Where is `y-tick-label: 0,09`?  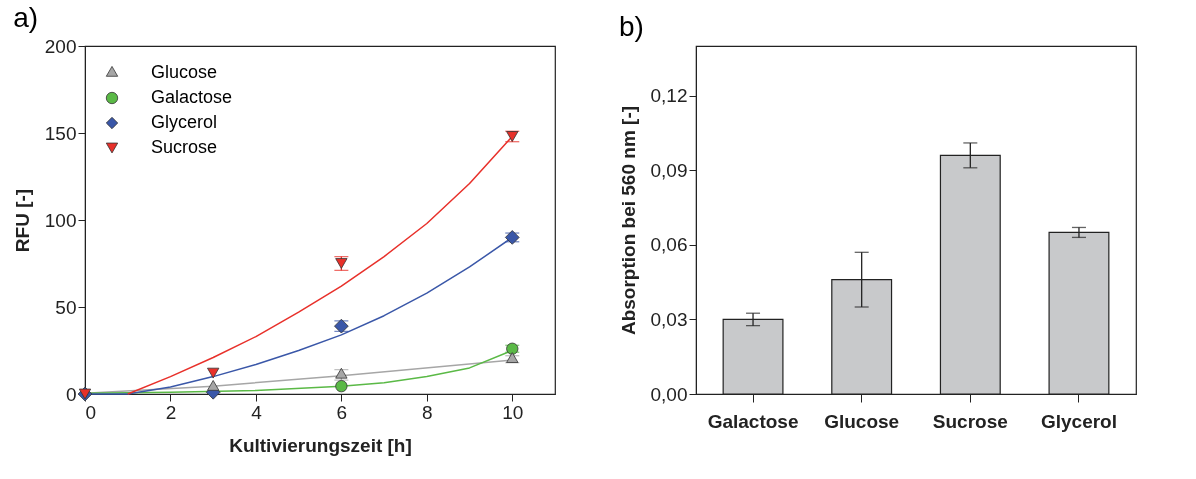 y-tick-label: 0,09 is located at coordinates (669, 170).